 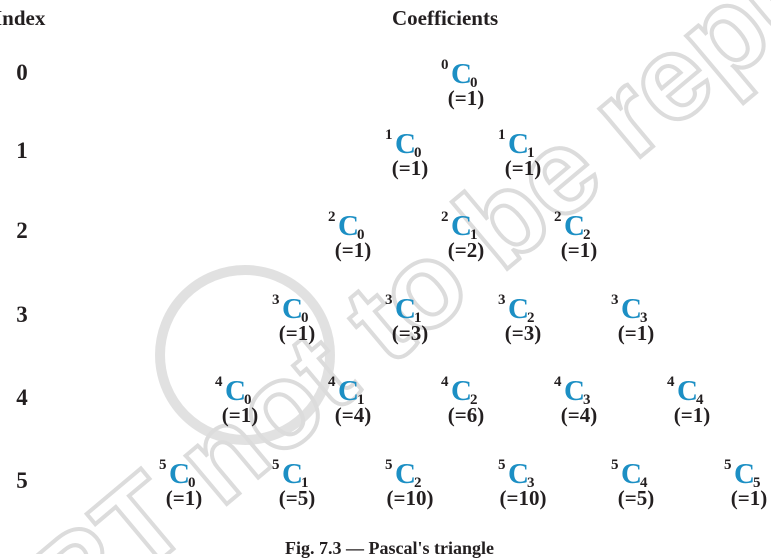 What do you see at coordinates (410, 333) in the screenshot?
I see `coefficient-value: (=3)` at bounding box center [410, 333].